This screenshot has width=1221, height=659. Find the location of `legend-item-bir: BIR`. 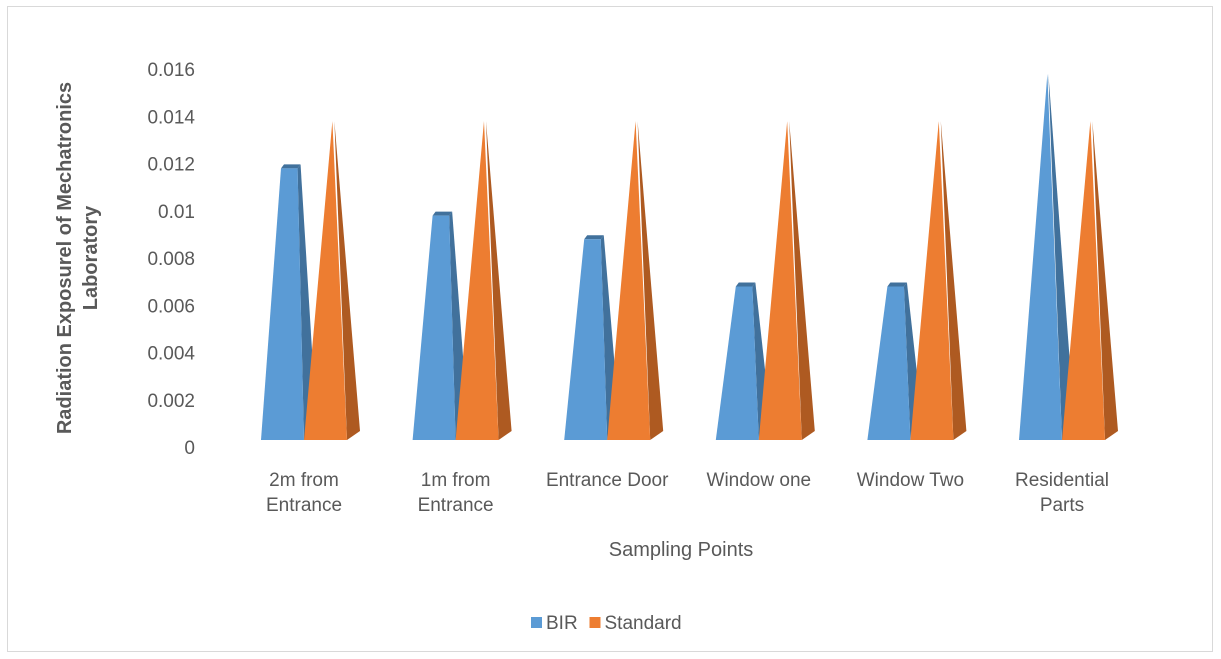

legend-item-bir: BIR is located at coordinates (554, 623).